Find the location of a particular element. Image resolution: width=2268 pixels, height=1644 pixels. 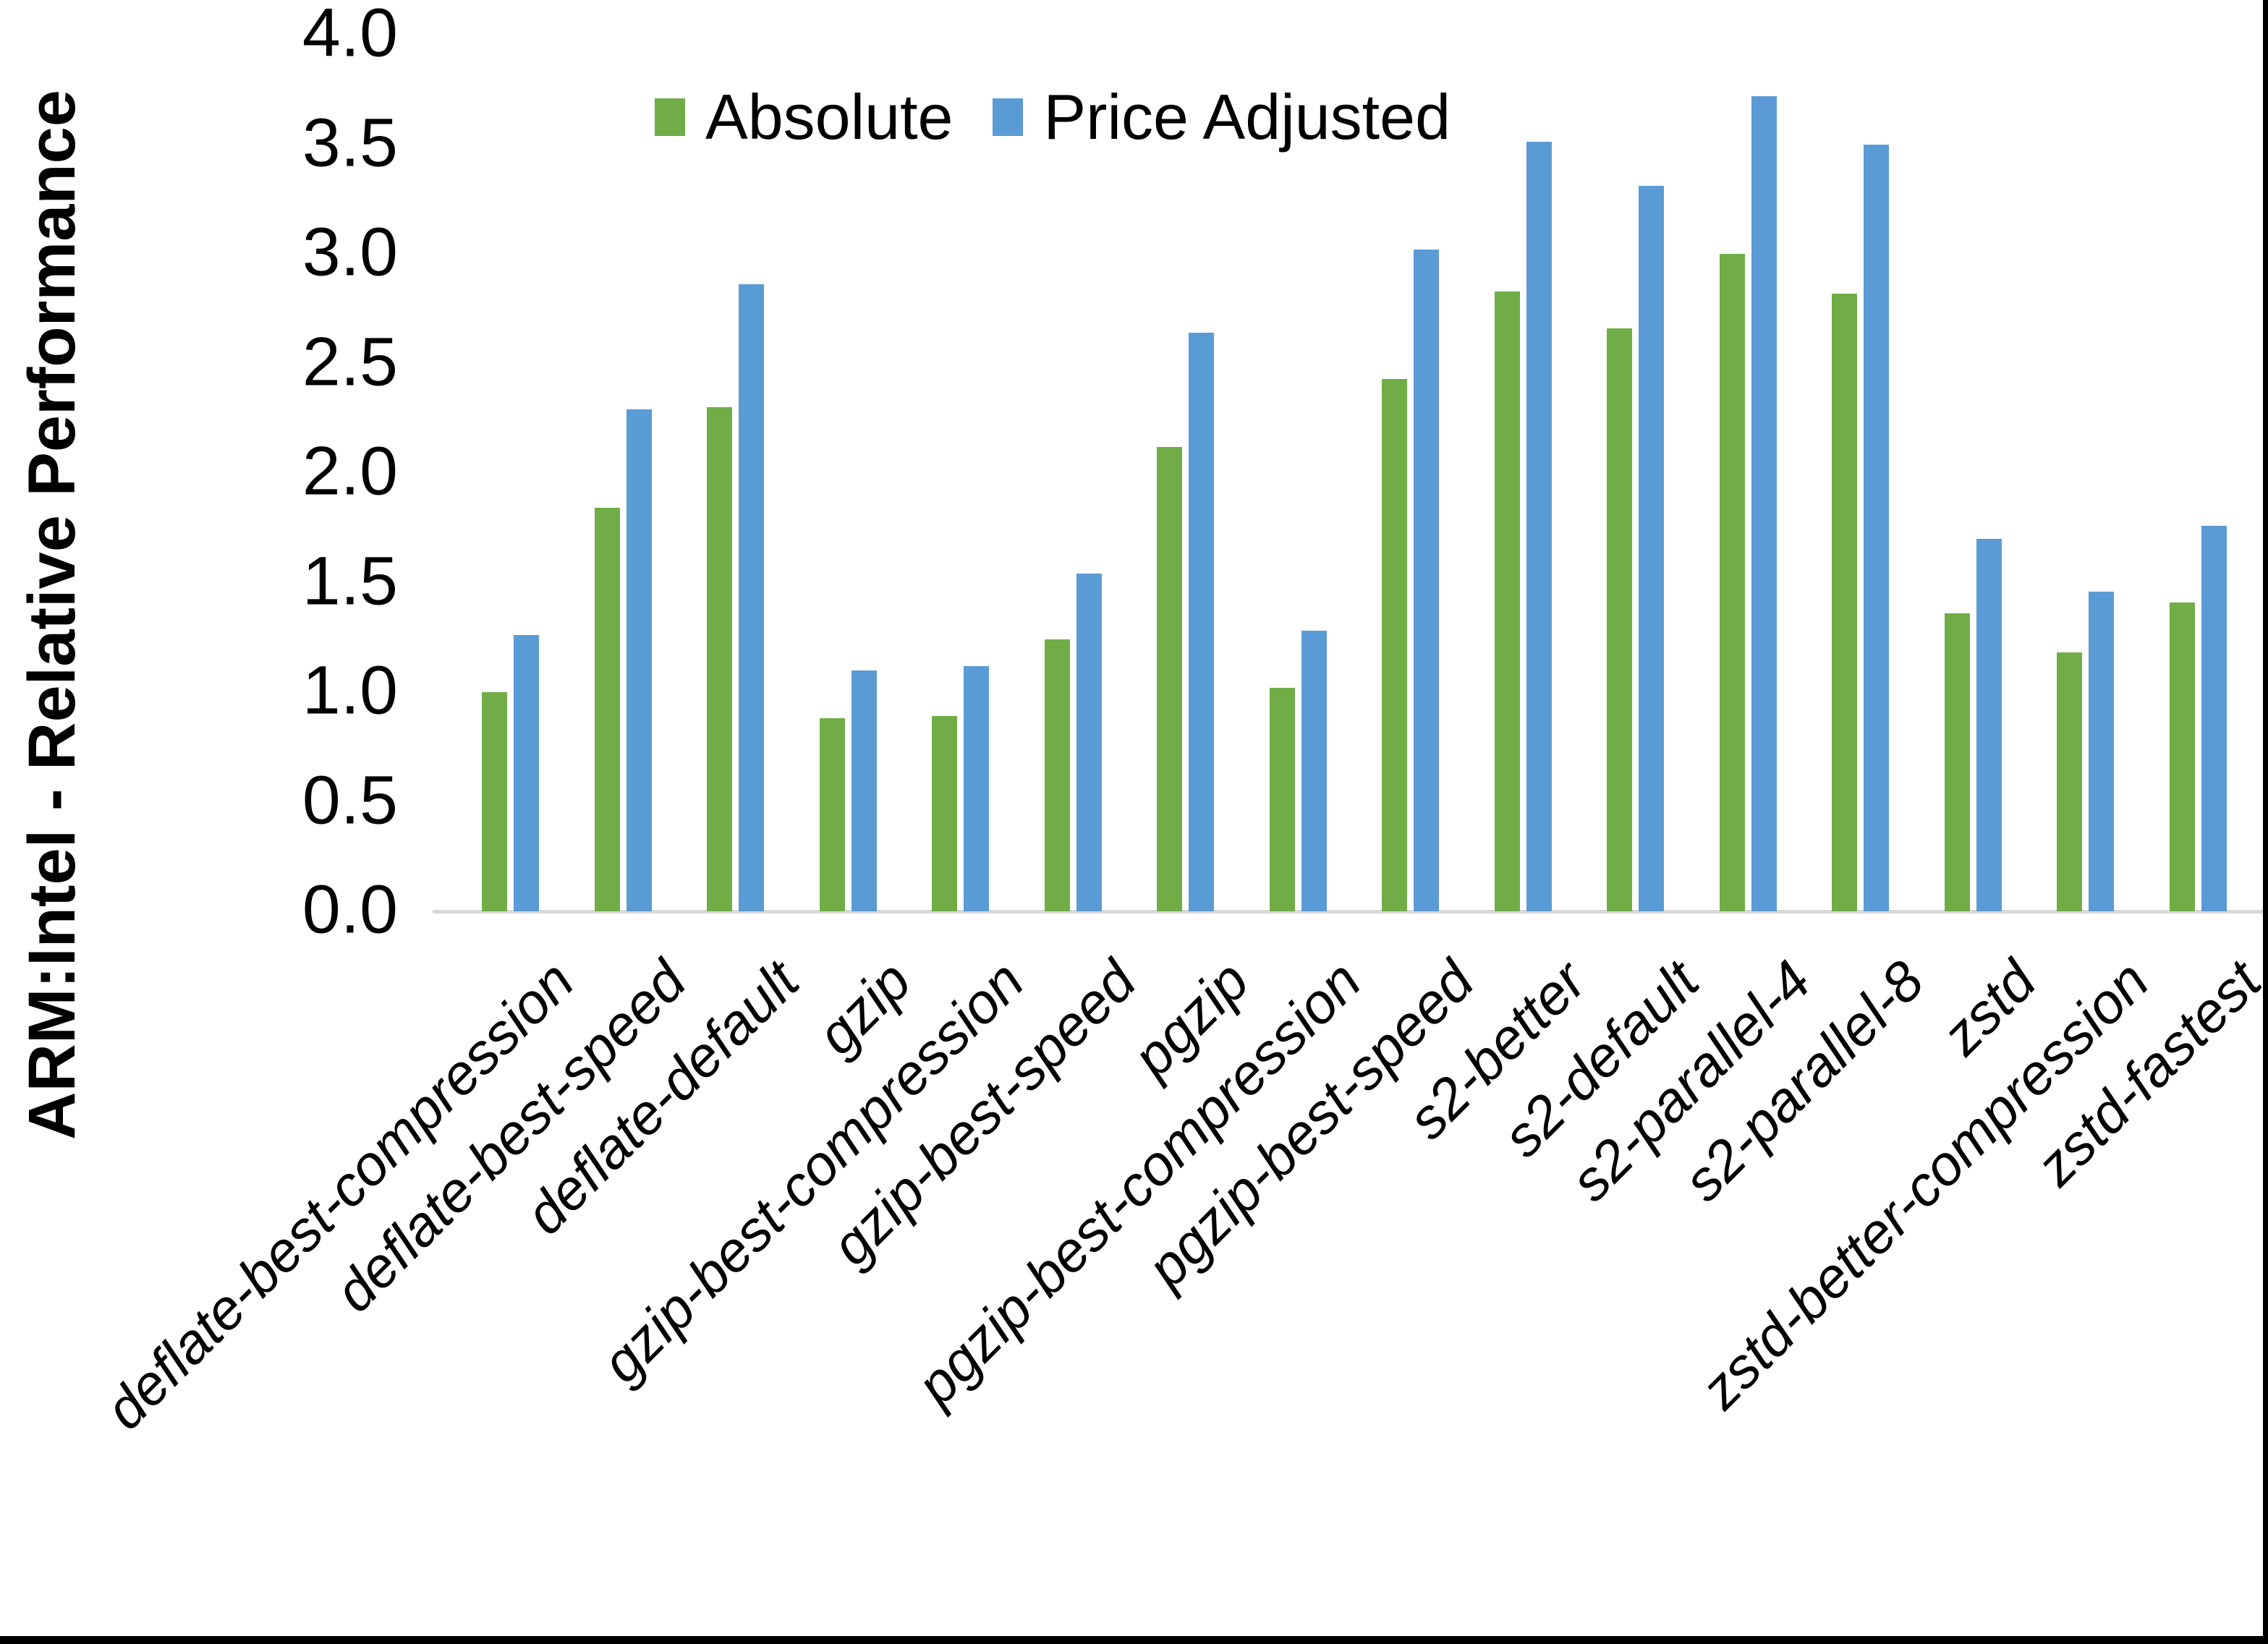

bar-pgzip-best-speed-price-adjusted is located at coordinates (1426, 580).